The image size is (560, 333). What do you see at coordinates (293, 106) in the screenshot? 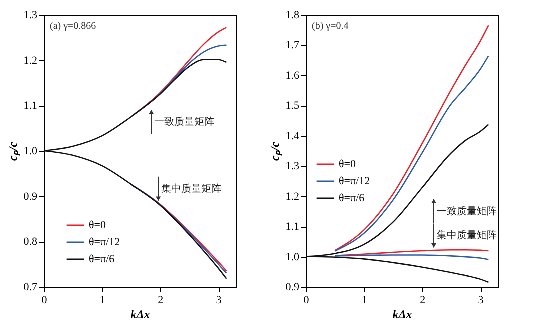
I see `y-tick-label: 1.5` at bounding box center [293, 106].